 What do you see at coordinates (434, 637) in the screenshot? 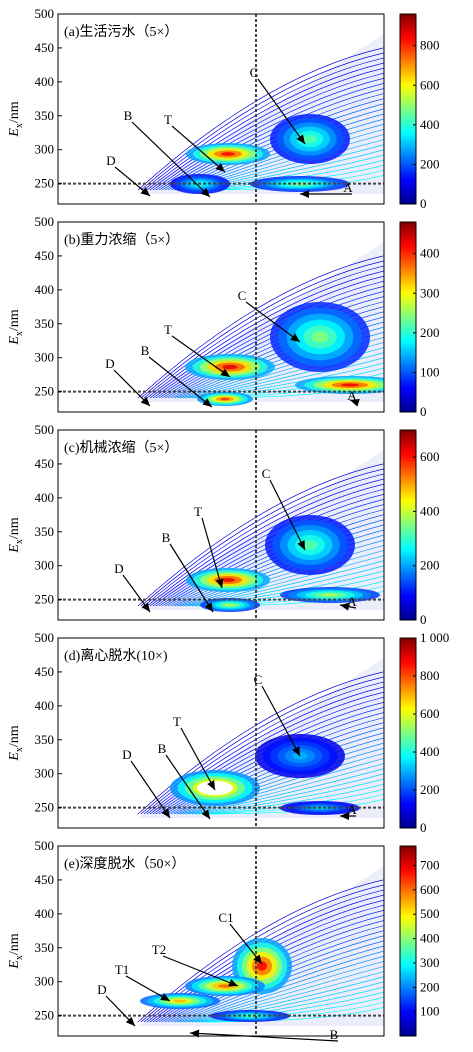
I see `colorbar-tick-label: 1 000` at bounding box center [434, 637].